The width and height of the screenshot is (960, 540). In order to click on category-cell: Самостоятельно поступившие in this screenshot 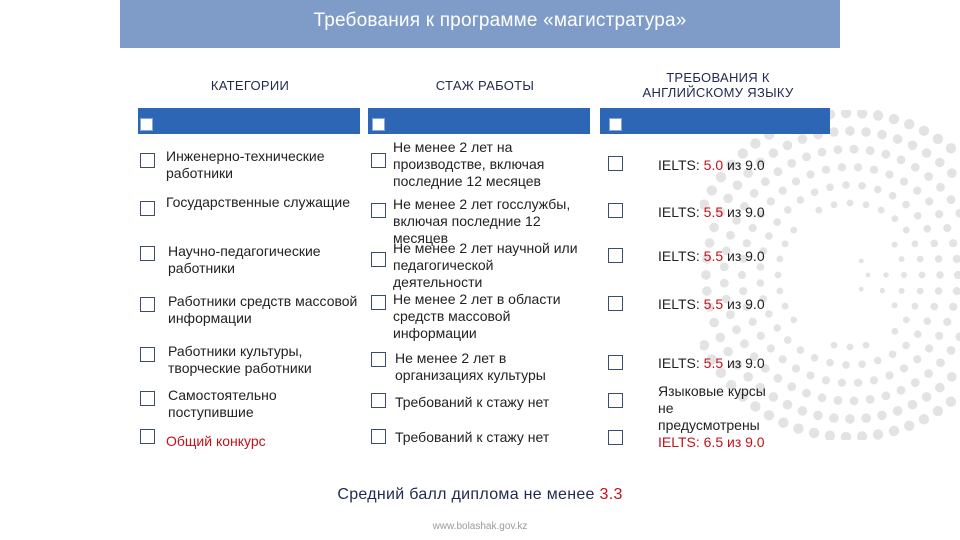, I will do `click(222, 403)`.